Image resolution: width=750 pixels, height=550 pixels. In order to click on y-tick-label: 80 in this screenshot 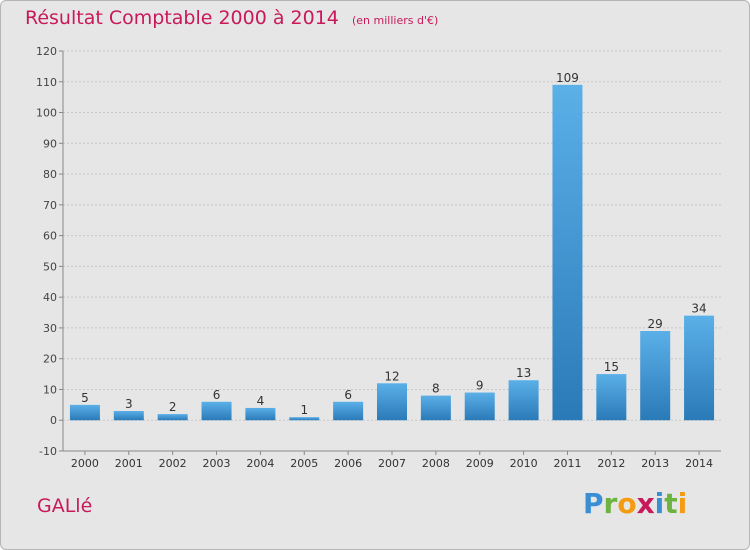, I will do `click(50, 174)`.